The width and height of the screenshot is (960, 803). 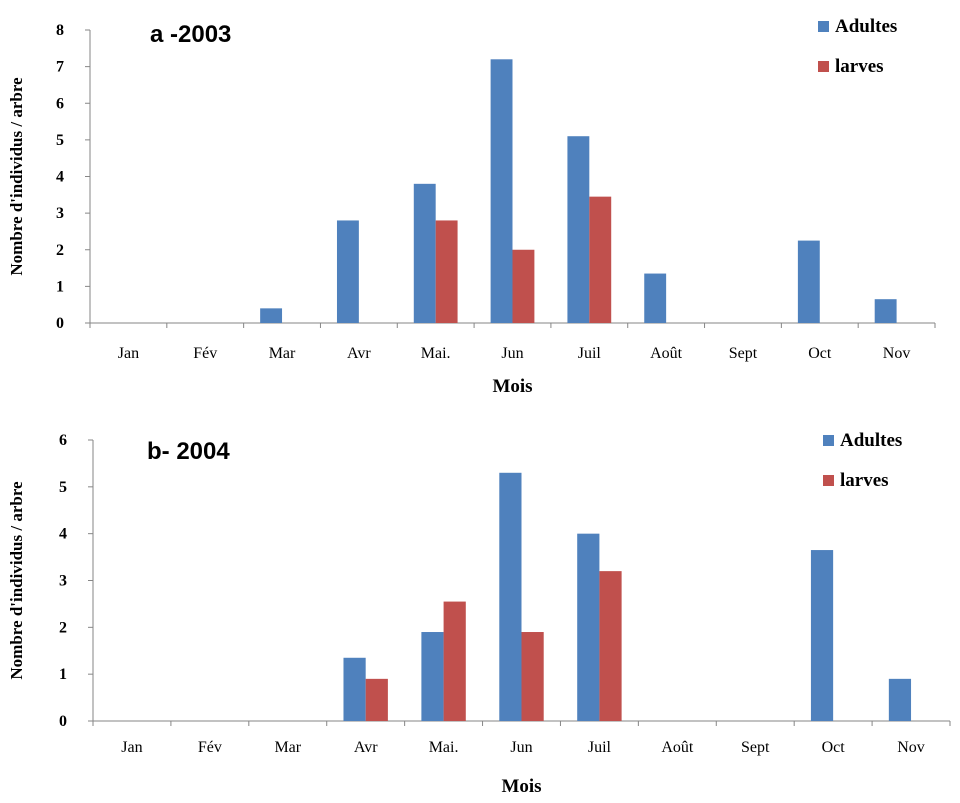 I want to click on y-tick-label: 8, so click(x=60, y=30).